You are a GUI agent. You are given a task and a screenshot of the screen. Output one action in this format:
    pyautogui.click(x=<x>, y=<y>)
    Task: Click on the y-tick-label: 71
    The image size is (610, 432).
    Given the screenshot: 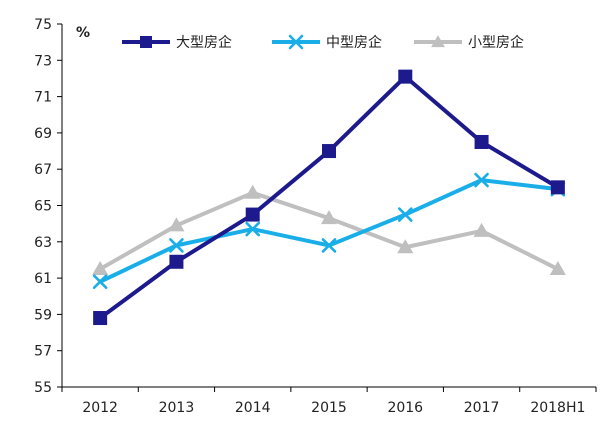 What is the action you would take?
    pyautogui.click(x=43, y=98)
    